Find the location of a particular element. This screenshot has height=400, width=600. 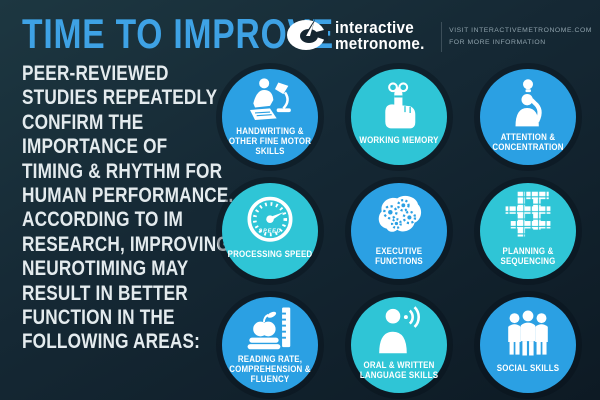

area-label: PLANNING & SEQUENCING is located at coordinates (528, 255).